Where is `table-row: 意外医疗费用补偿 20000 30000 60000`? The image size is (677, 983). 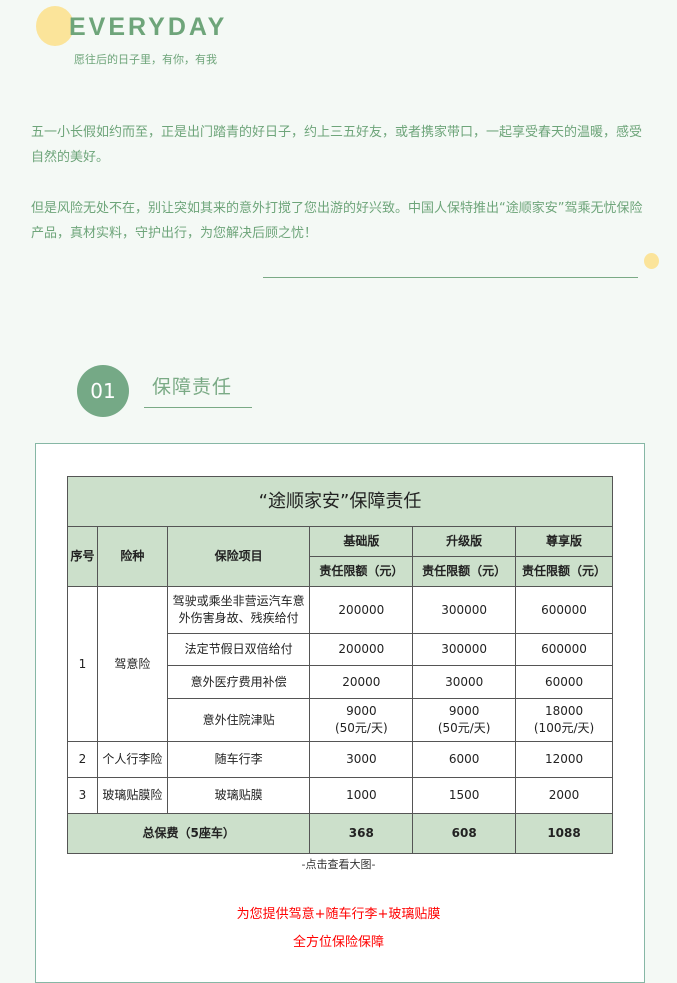 table-row: 意外医疗费用补偿 20000 30000 60000 is located at coordinates (340, 682).